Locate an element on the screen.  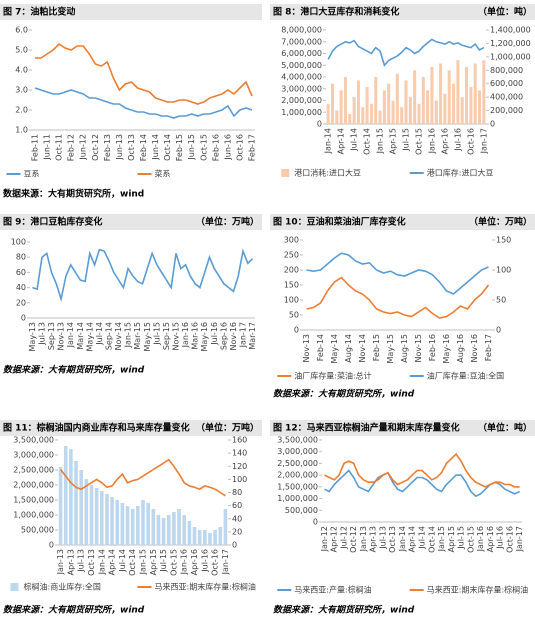
y-tick-label: 4.0 is located at coordinates (21, 70).